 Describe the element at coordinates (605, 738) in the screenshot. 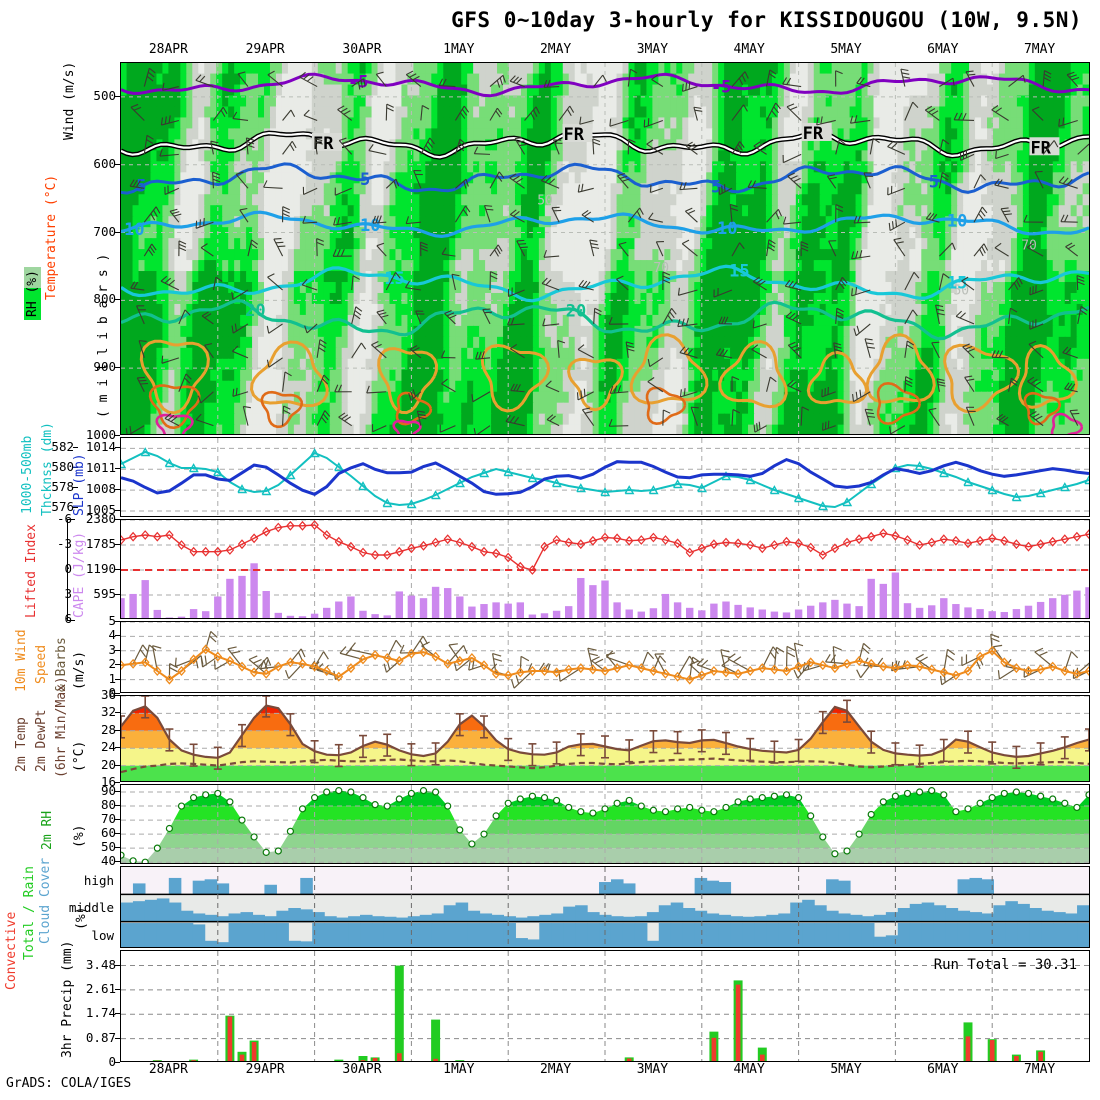

I see `panel-temp-2m` at that location.